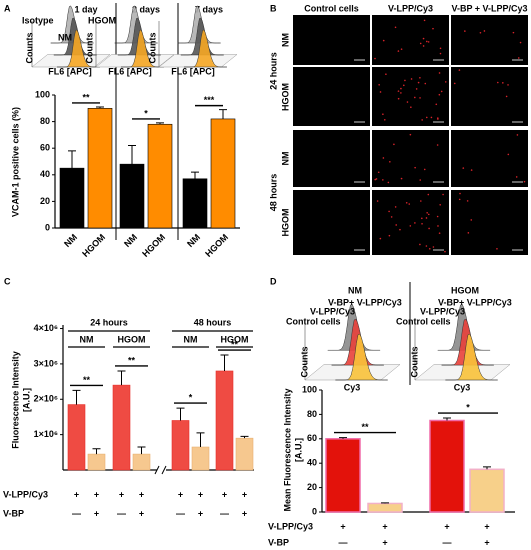  I want to click on significance-label: **, so click(235, 344).